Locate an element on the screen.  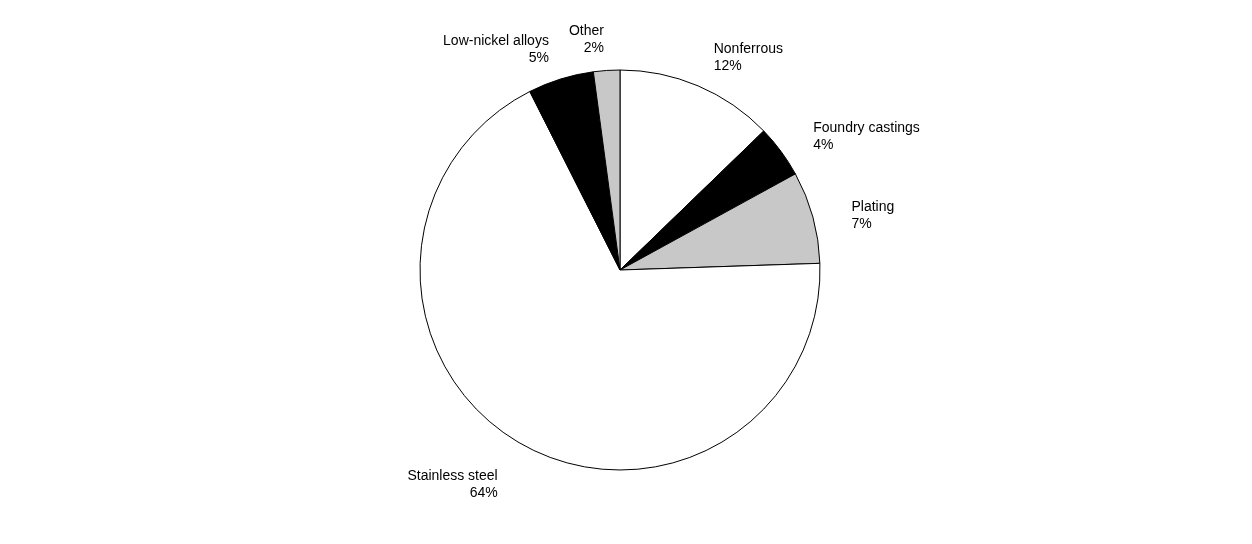
data-label: 12% is located at coordinates (727, 65).